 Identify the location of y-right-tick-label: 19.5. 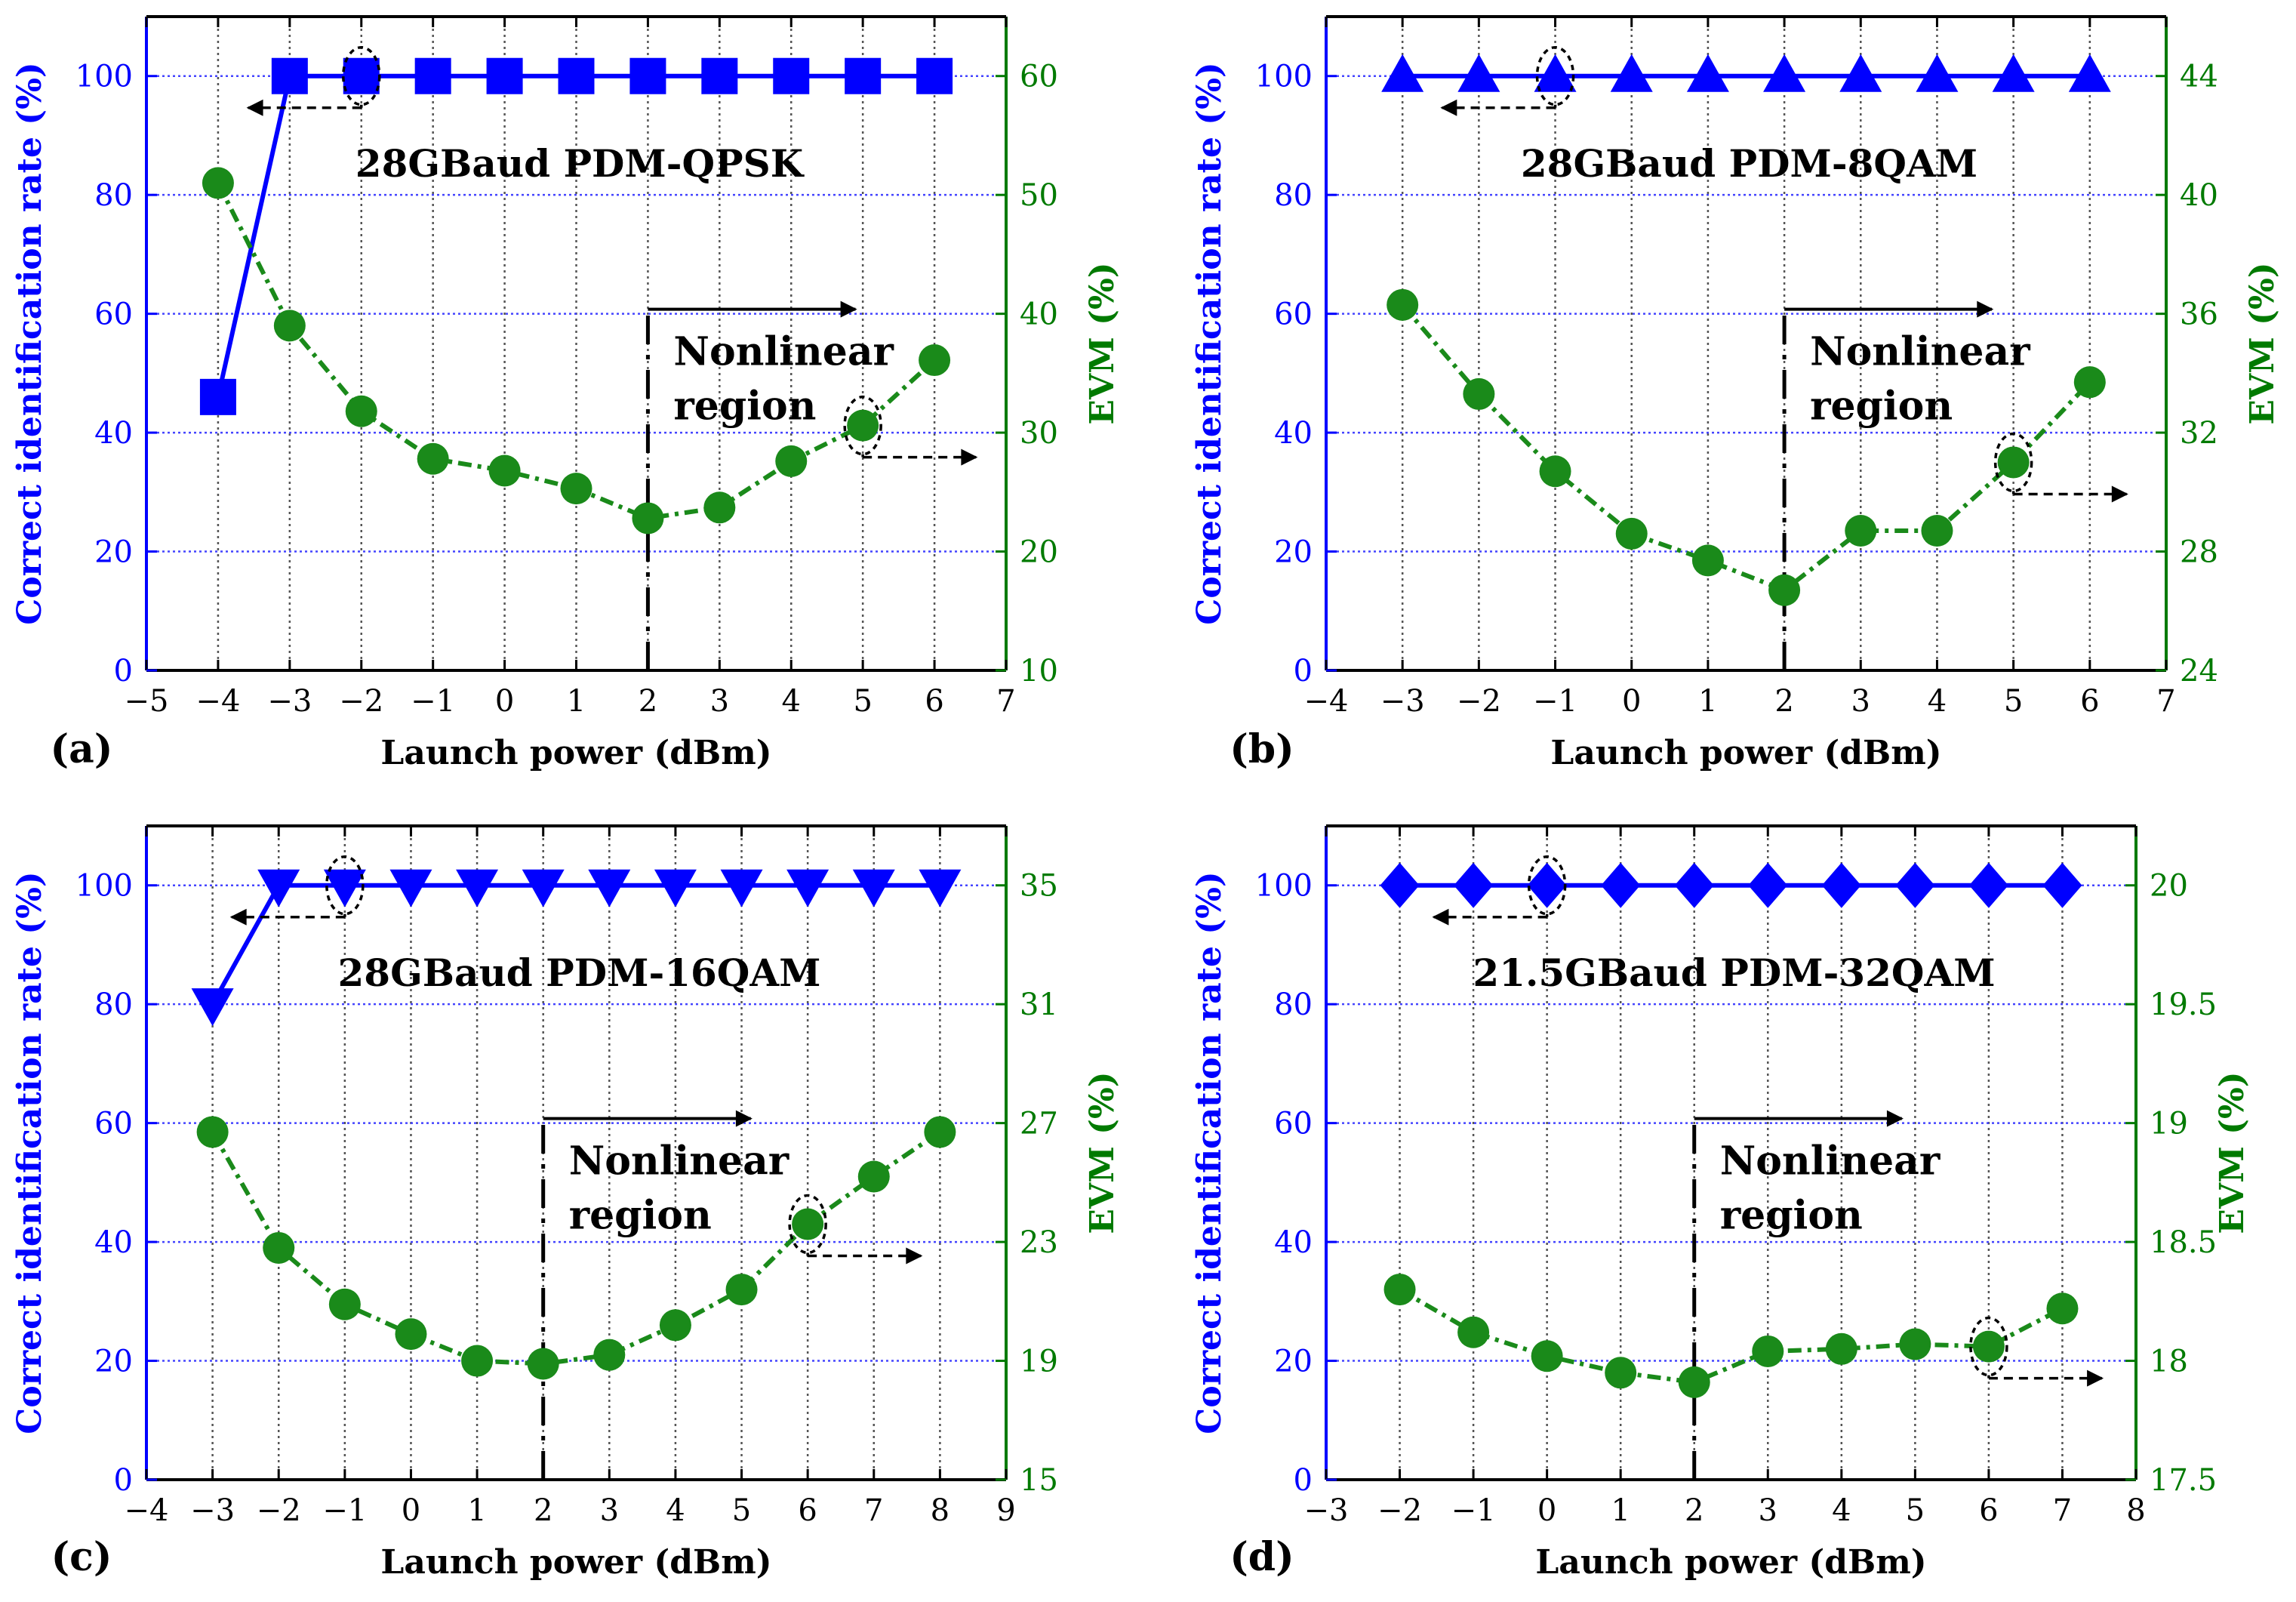
(2183, 1004).